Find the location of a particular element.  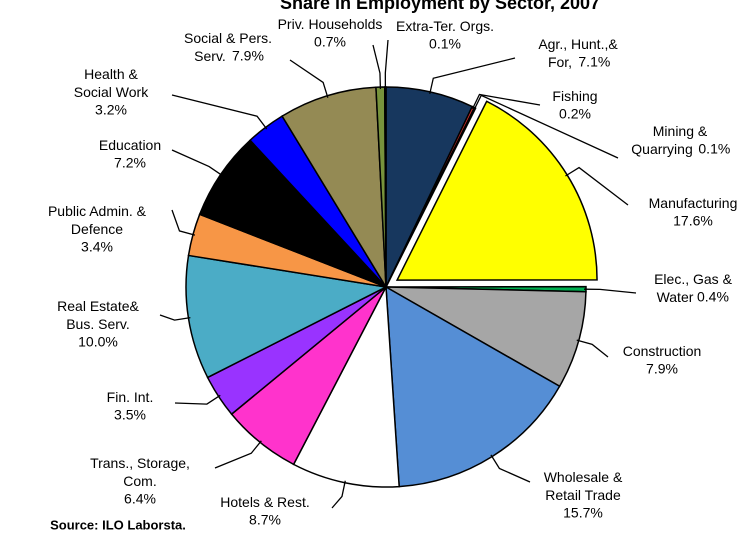

slice-label: Hotels & Rest. is located at coordinates (264, 502).